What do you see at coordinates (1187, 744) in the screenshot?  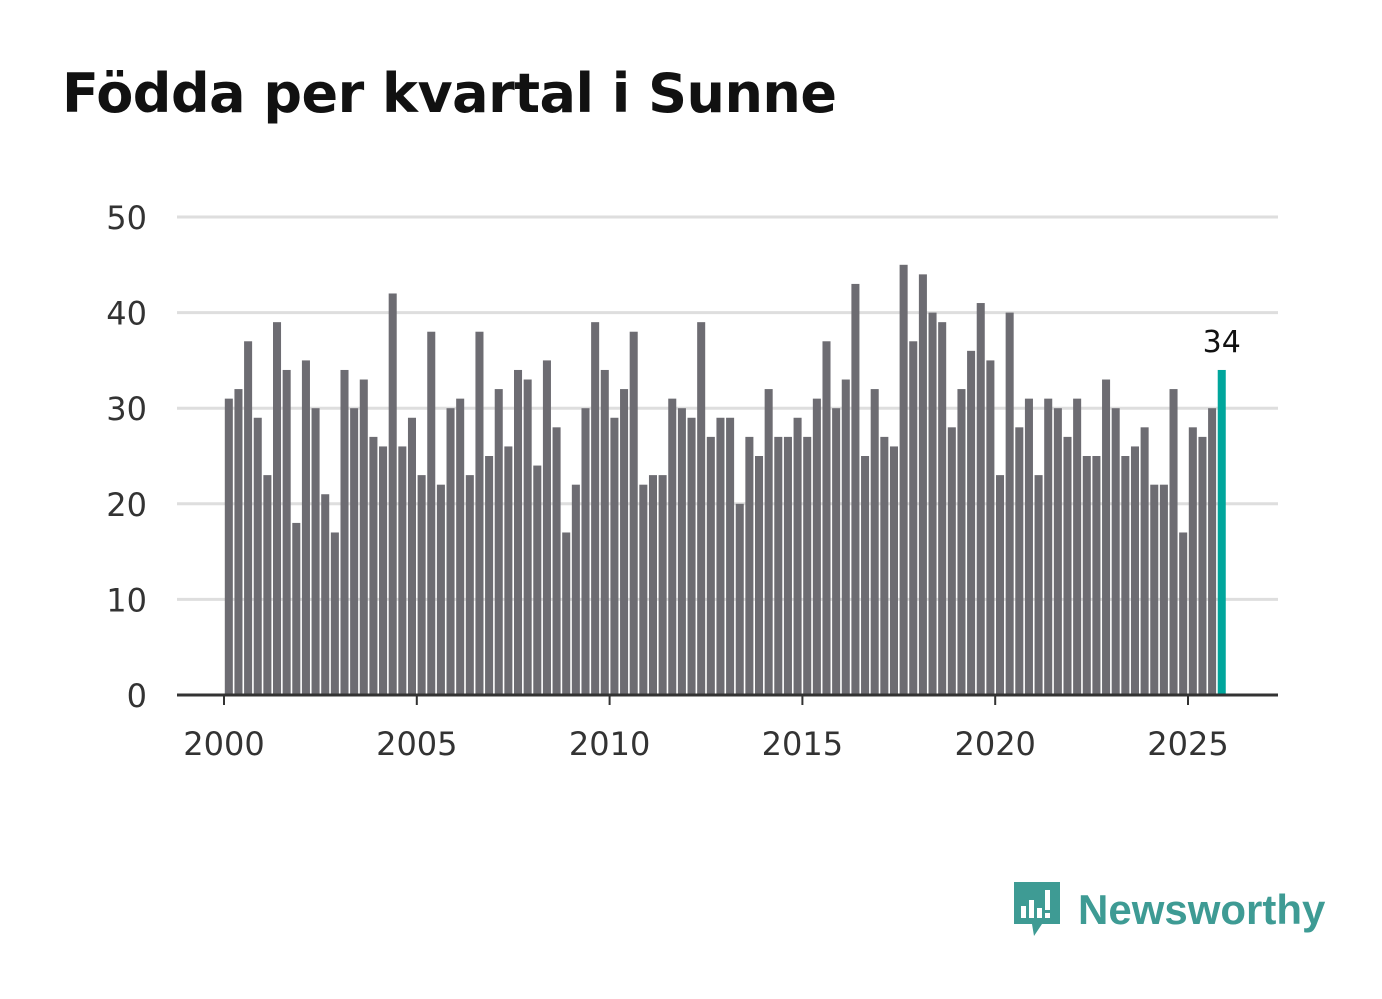 I see `x-tick-label: 2025` at bounding box center [1187, 744].